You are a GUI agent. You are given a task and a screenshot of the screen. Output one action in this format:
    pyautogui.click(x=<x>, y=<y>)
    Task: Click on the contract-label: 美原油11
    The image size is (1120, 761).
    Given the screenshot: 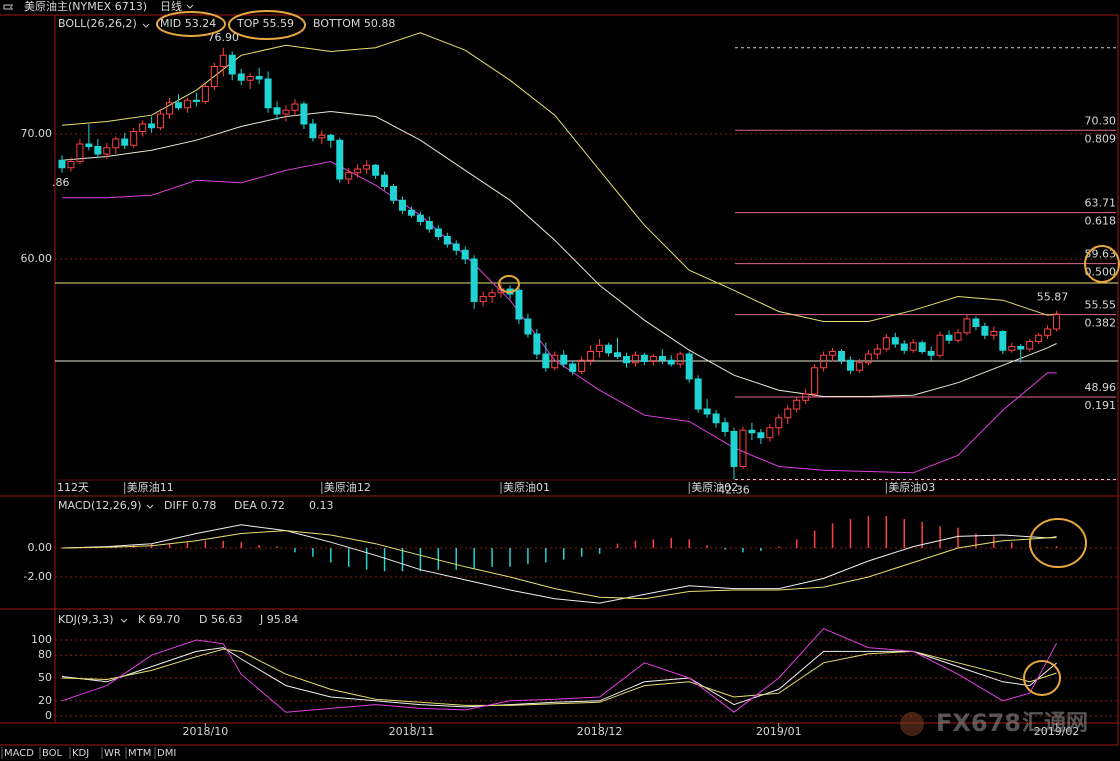 What is the action you would take?
    pyautogui.click(x=150, y=487)
    